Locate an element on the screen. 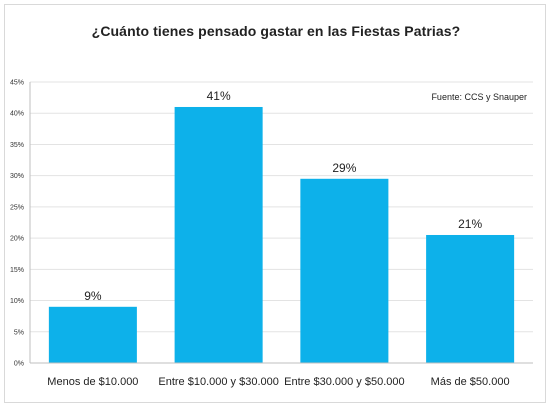 Image resolution: width=552 pixels, height=409 pixels. y-tick-label: 0% is located at coordinates (19, 364).